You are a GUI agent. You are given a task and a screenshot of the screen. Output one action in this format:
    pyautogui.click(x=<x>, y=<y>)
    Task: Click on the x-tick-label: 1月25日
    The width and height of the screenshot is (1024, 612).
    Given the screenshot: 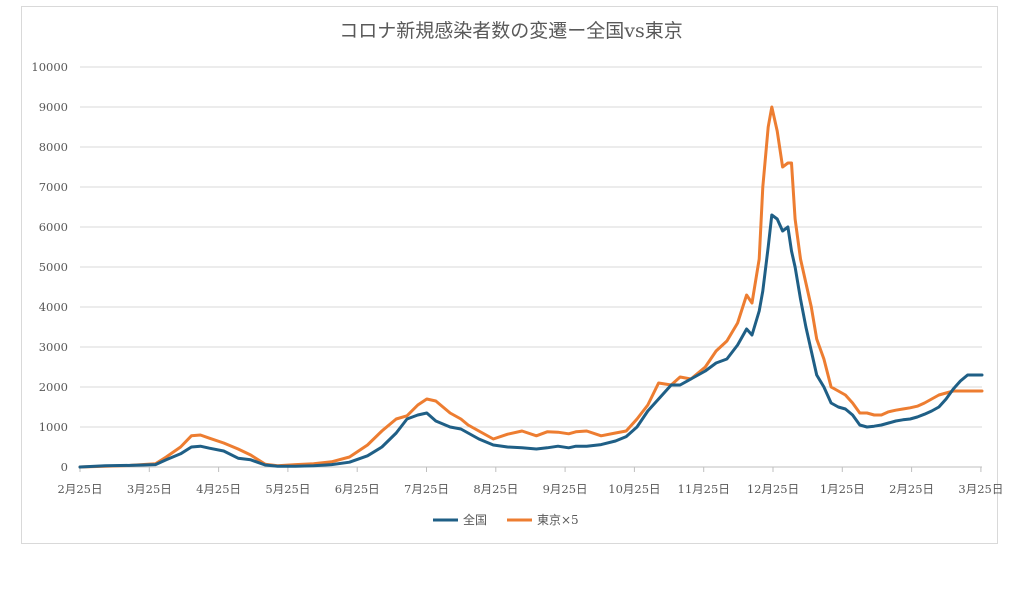 What is the action you would take?
    pyautogui.click(x=842, y=489)
    